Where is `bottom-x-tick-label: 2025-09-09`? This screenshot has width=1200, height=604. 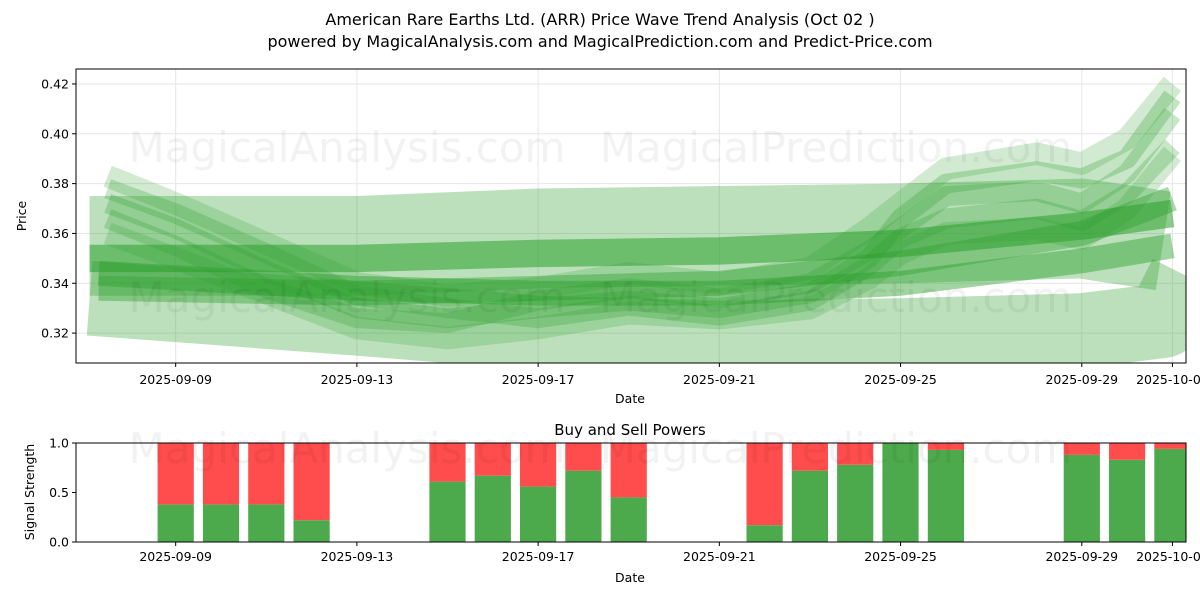
bottom-x-tick-label: 2025-09-09 is located at coordinates (175, 556).